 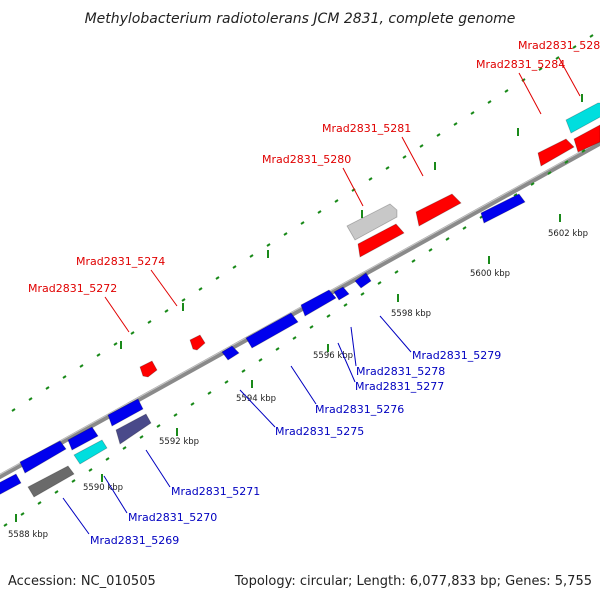 What do you see at coordinates (28, 535) in the screenshot?
I see `scale-label-5588: 5588 kbp` at bounding box center [28, 535].